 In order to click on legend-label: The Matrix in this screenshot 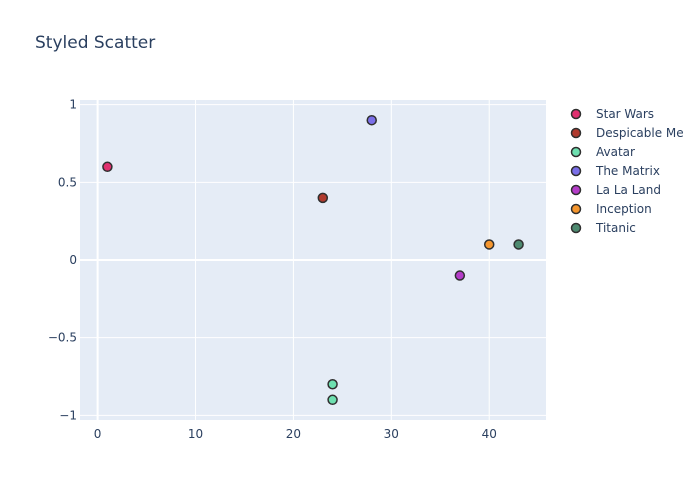, I will do `click(627, 171)`.